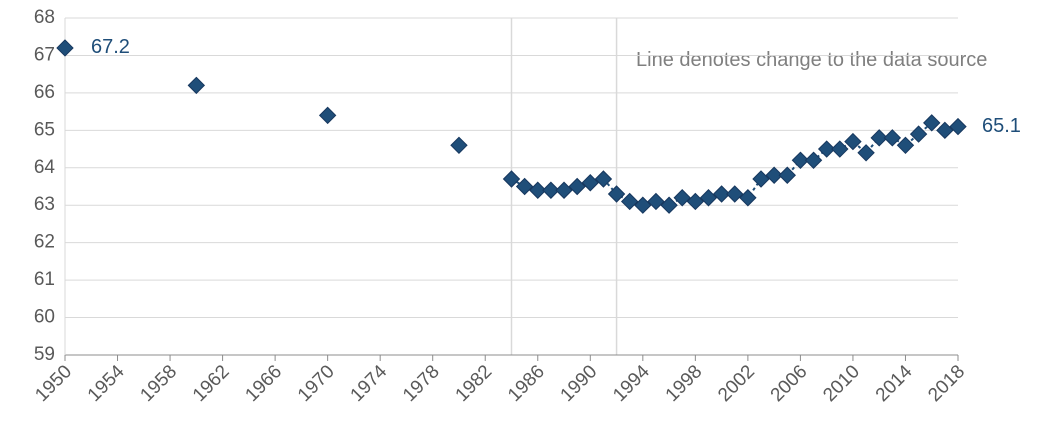  Describe the element at coordinates (789, 383) in the screenshot. I see `x-tick-label: 2006` at that location.